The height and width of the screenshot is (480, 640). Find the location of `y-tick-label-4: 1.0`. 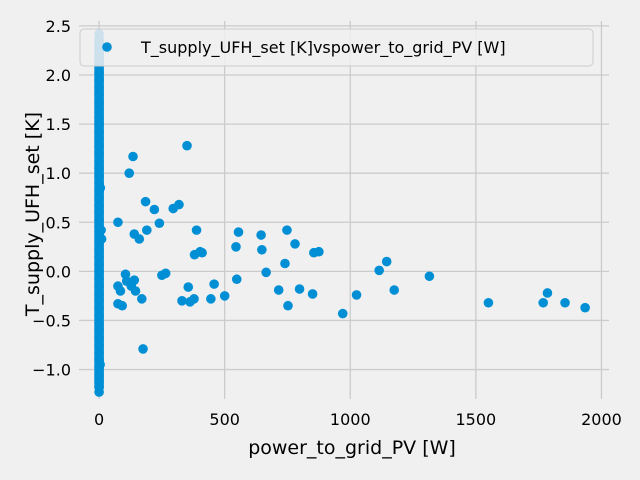

y-tick-label-4: 1.0 is located at coordinates (58, 173).